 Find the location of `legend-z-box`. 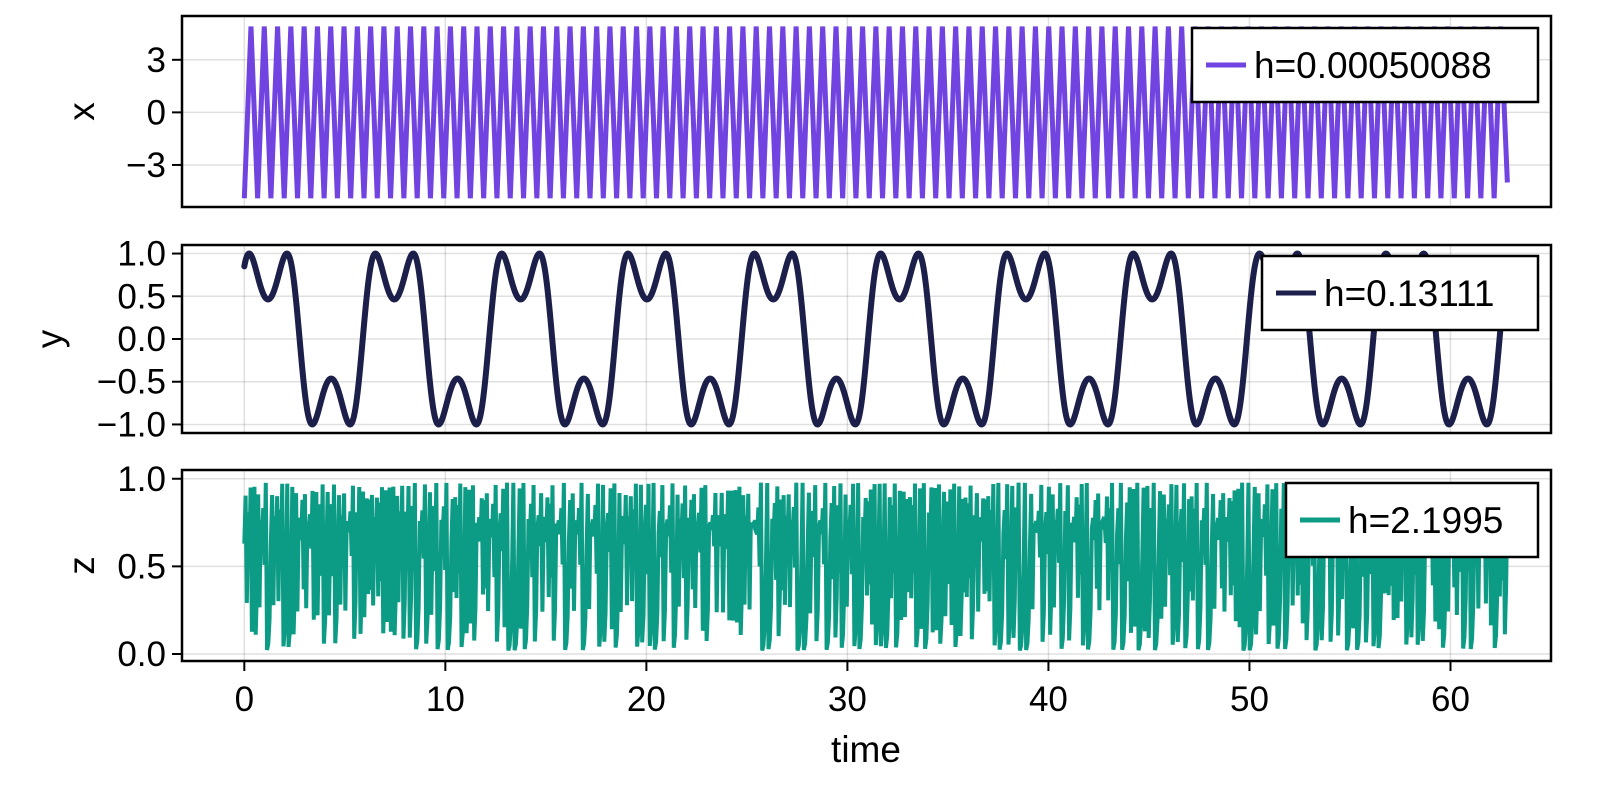

legend-z-box is located at coordinates (1412, 520).